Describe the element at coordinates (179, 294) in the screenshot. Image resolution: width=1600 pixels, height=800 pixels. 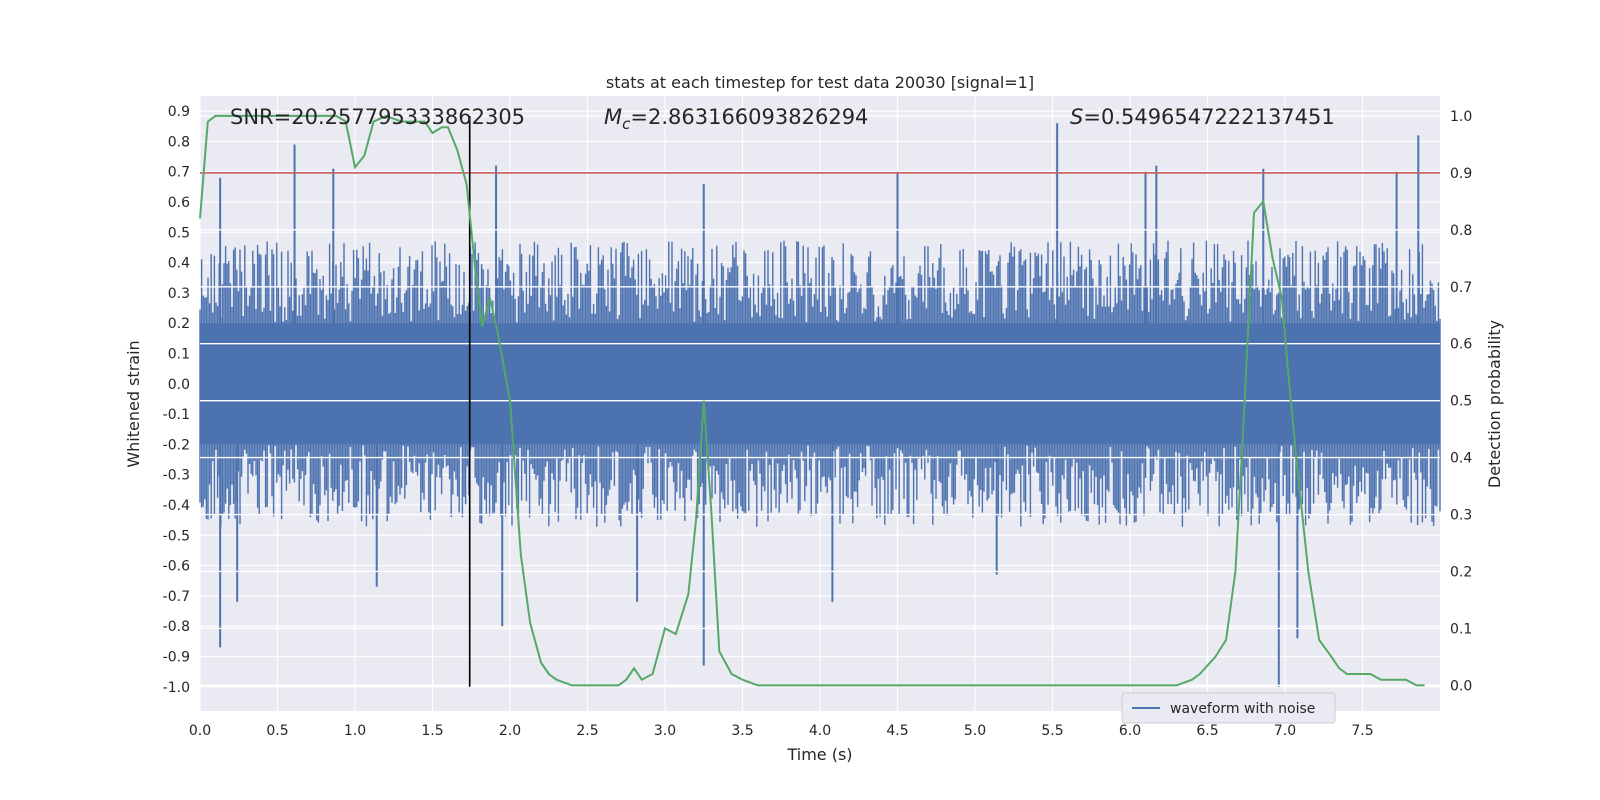
I see `y-left-tick-label: 0.3` at that location.